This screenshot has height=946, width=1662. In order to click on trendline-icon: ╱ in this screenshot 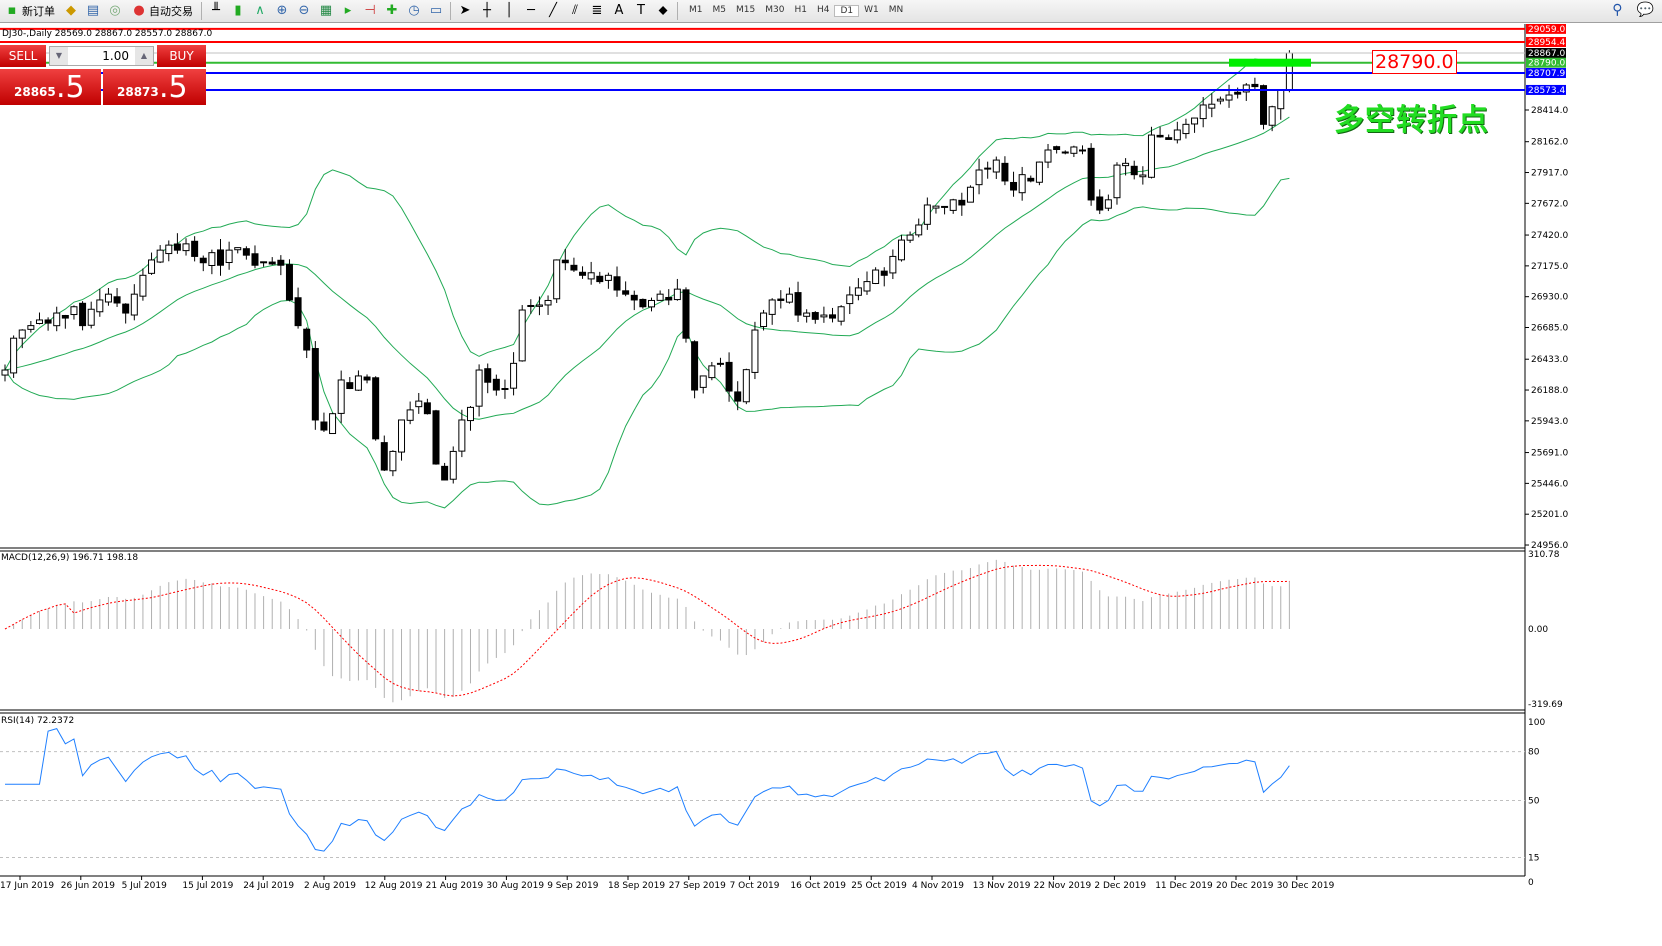, I will do `click(553, 10)`.